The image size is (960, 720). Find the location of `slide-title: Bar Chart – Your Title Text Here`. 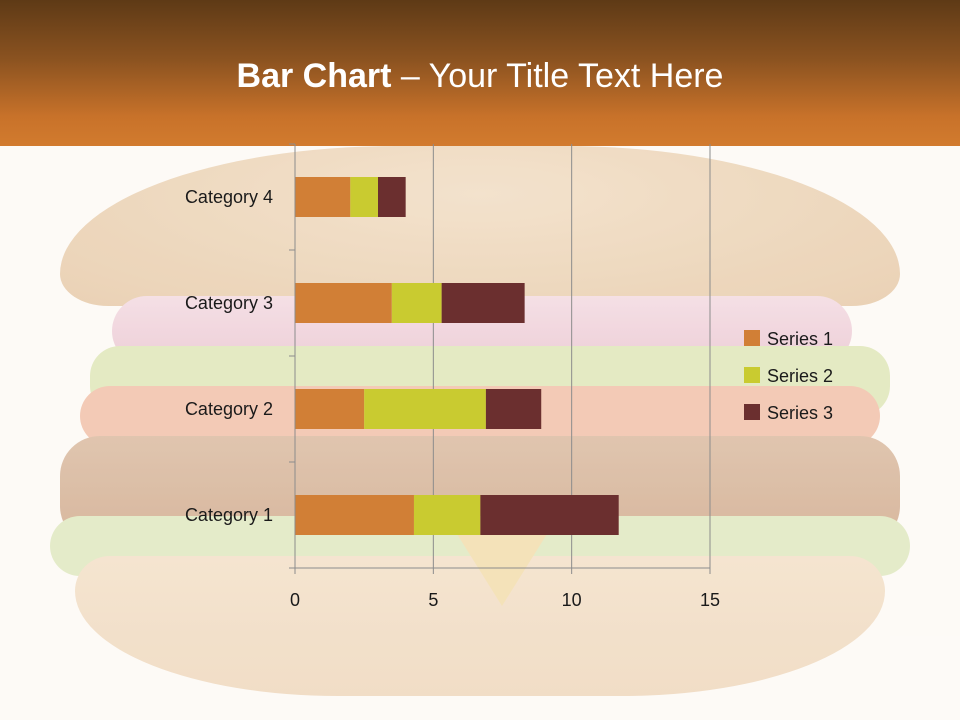

slide-title: Bar Chart – Your Title Text Here is located at coordinates (480, 76).